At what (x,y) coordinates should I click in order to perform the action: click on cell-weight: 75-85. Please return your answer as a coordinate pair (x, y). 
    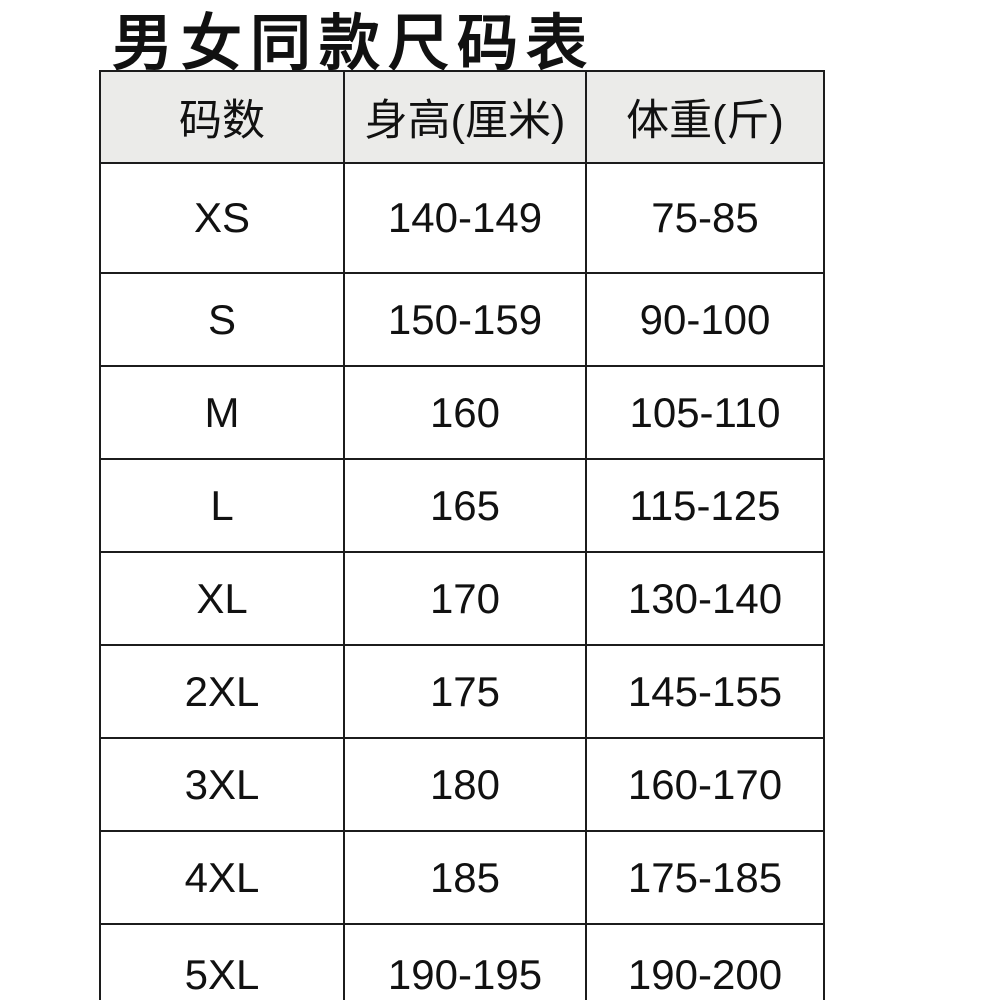
    Looking at the image, I should click on (705, 218).